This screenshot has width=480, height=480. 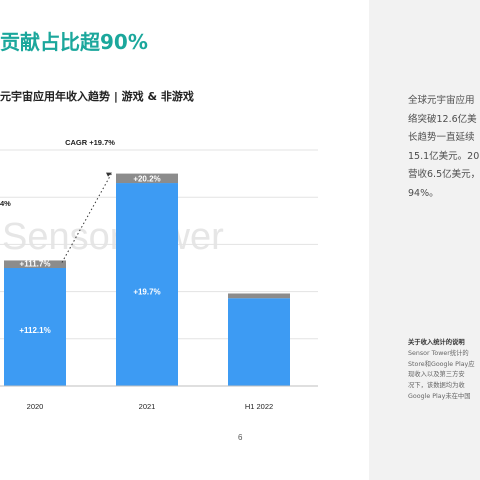 I want to click on note-line: Google Play未在中国, so click(x=439, y=396).